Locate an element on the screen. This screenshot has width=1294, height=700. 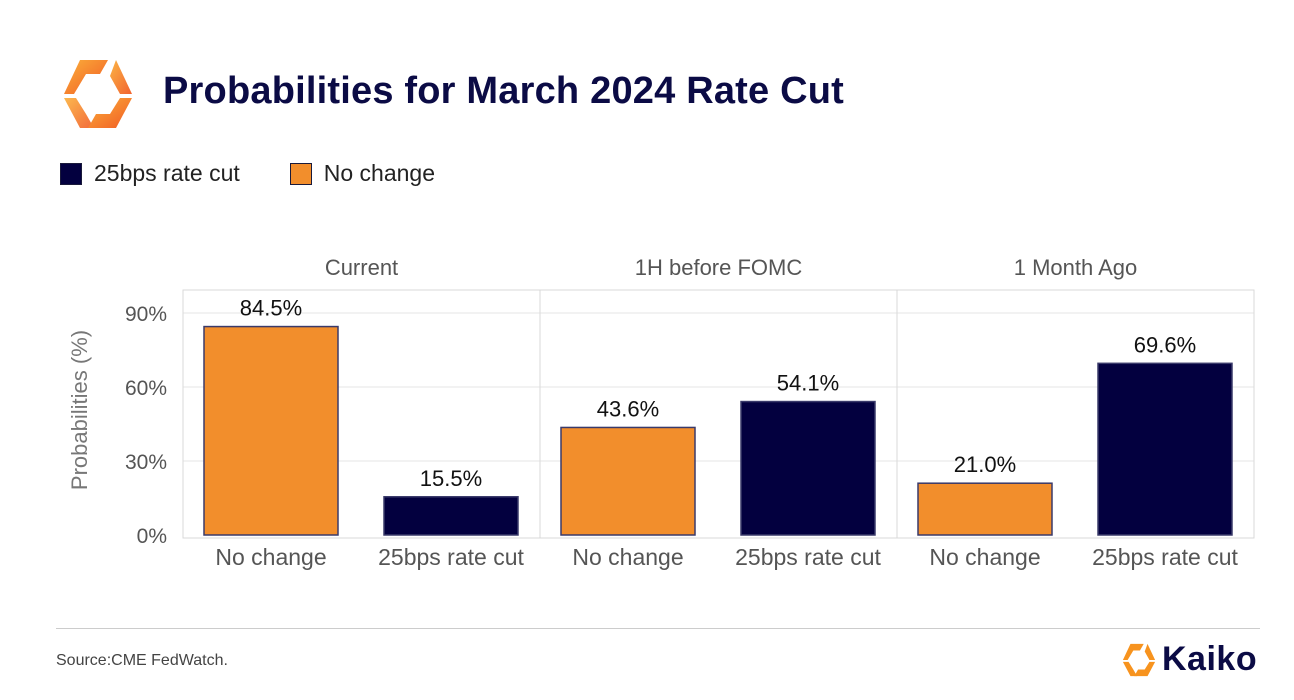
y-tick-label: 60% is located at coordinates (146, 388).